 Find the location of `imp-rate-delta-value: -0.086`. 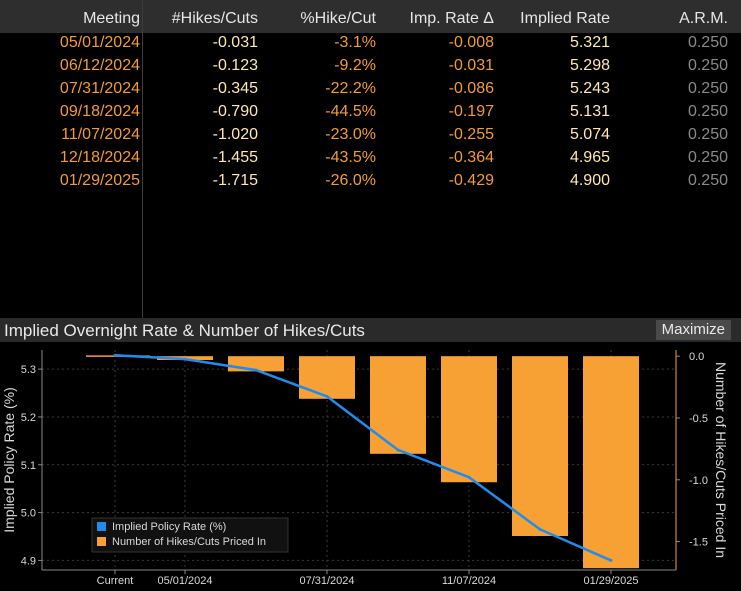

imp-rate-delta-value: -0.086 is located at coordinates (471, 88).